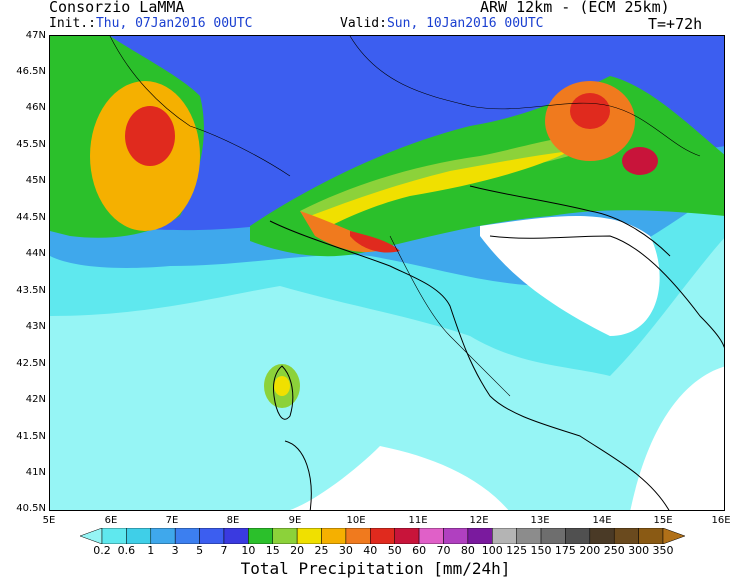 This screenshot has height=580, width=751. What do you see at coordinates (492, 550) in the screenshot?
I see `colorbar-tick-label: 100` at bounding box center [492, 550].